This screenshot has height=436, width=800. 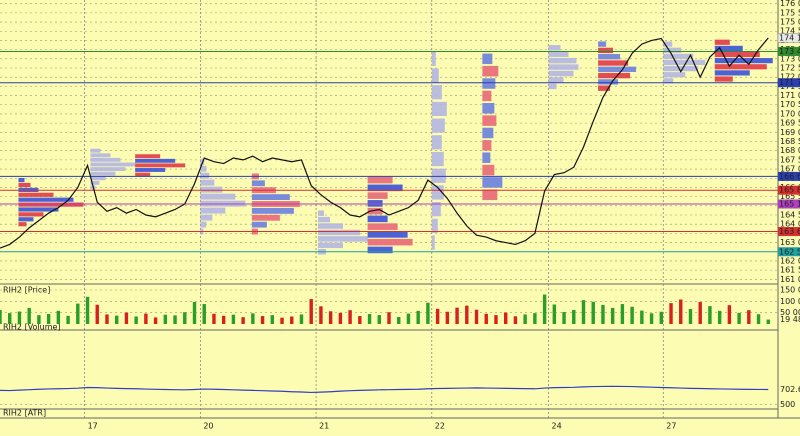 I want to click on y-tick-label: 168 000, so click(x=790, y=150).